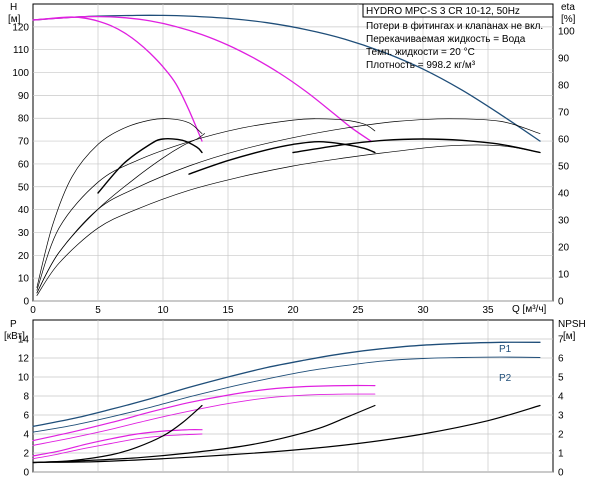  What do you see at coordinates (572, 324) in the screenshot?
I see `bottom-right-axis-name: NPSH` at bounding box center [572, 324].